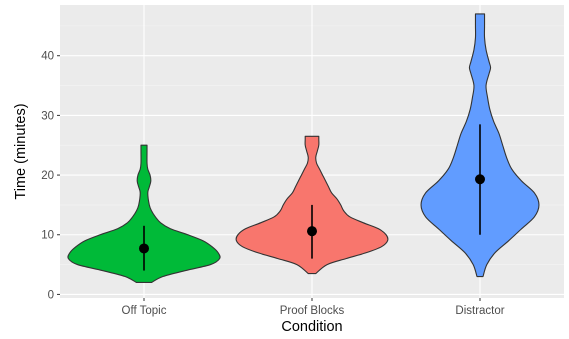 This screenshot has height=339, width=569. I want to click on y-tick-label: 10, so click(47, 236).